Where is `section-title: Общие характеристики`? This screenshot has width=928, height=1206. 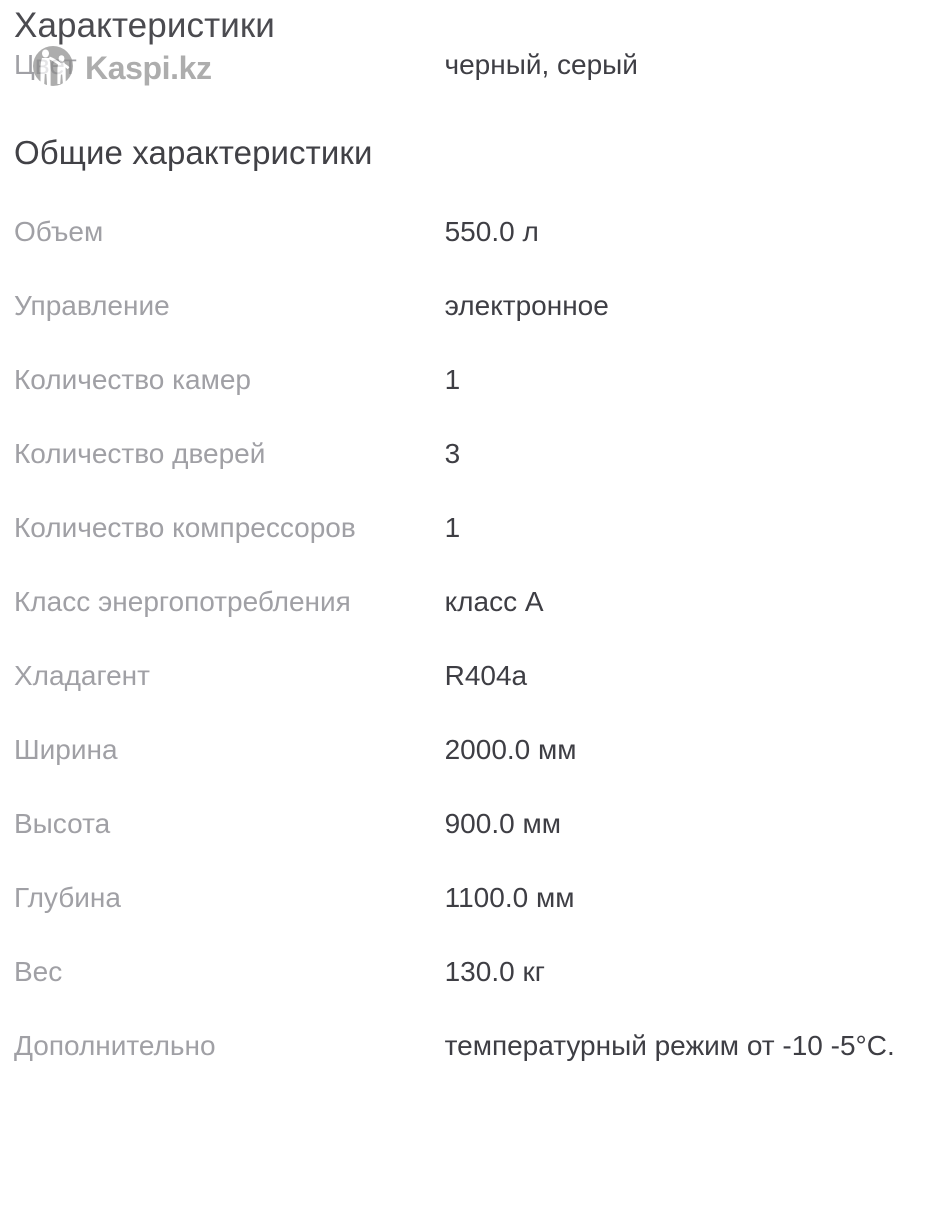
section-title: Общие характеристики is located at coordinates (193, 152).